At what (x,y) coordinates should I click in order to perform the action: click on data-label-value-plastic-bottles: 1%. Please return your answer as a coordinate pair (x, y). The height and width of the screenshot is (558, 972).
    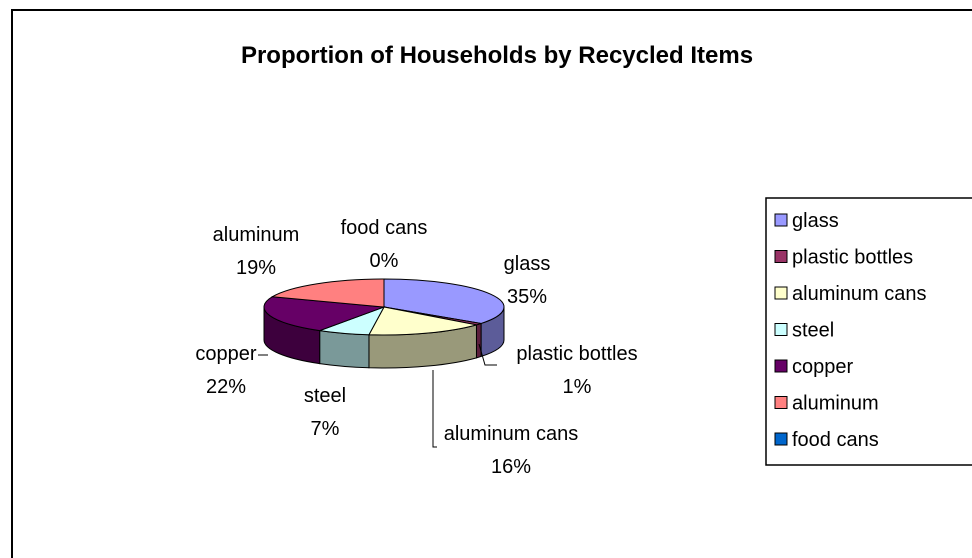
    Looking at the image, I should click on (577, 387).